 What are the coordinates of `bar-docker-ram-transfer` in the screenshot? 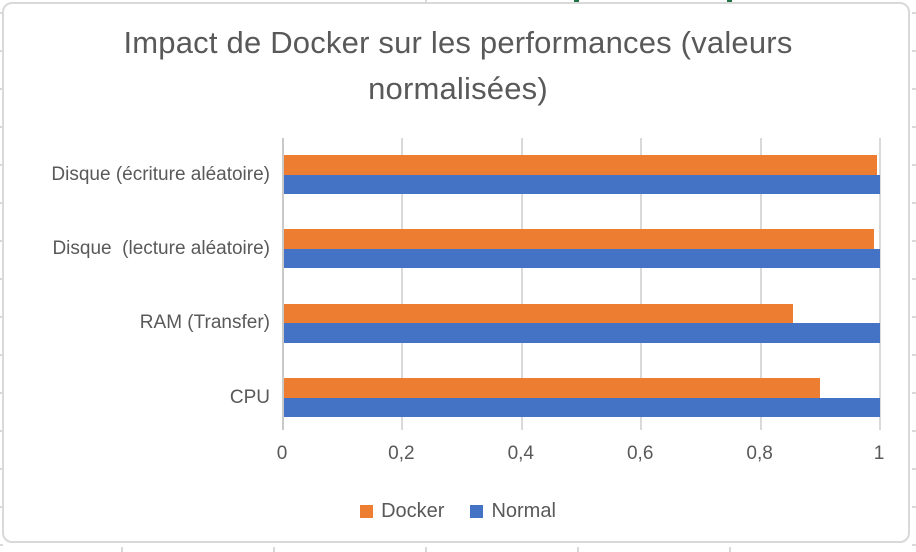 It's located at (539, 313).